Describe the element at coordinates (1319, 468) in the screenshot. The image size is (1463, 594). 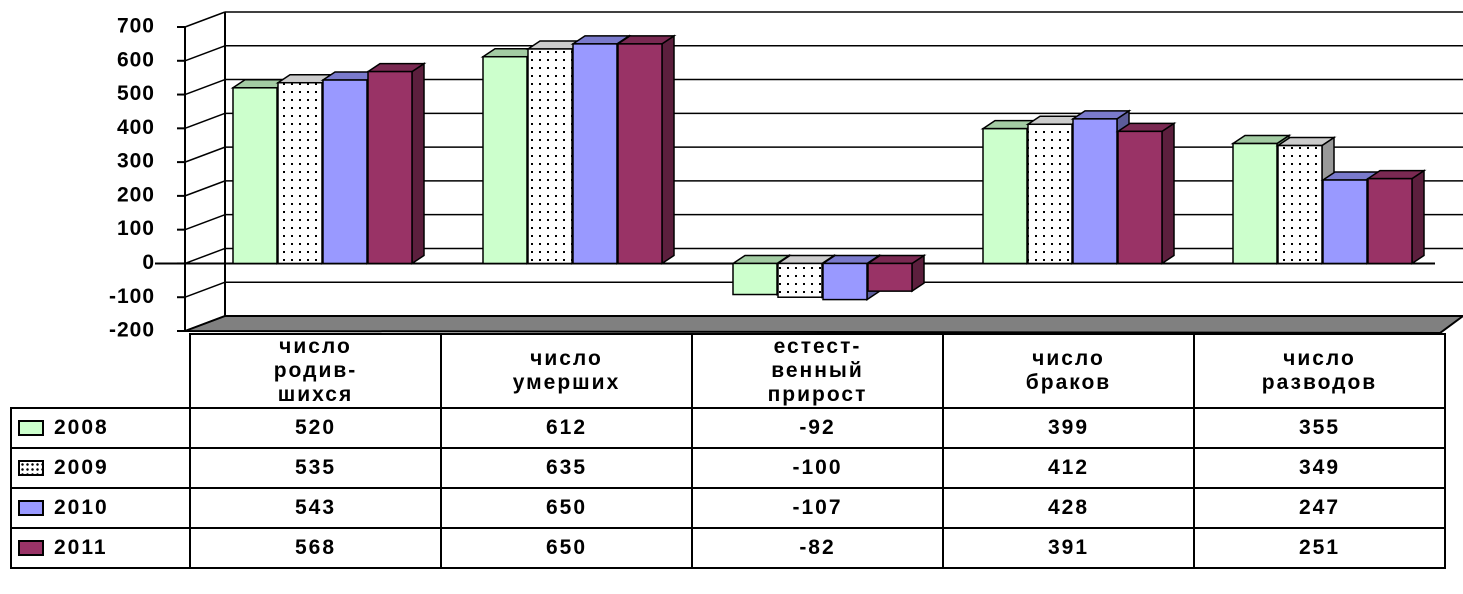
I see `value-cell: 349` at that location.